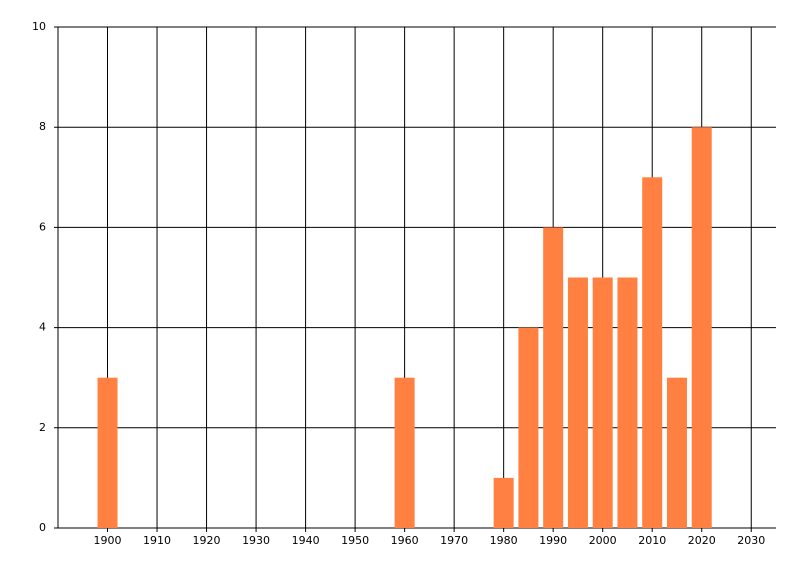 The width and height of the screenshot is (800, 576). What do you see at coordinates (207, 540) in the screenshot?
I see `x-tick-label: 1920` at bounding box center [207, 540].